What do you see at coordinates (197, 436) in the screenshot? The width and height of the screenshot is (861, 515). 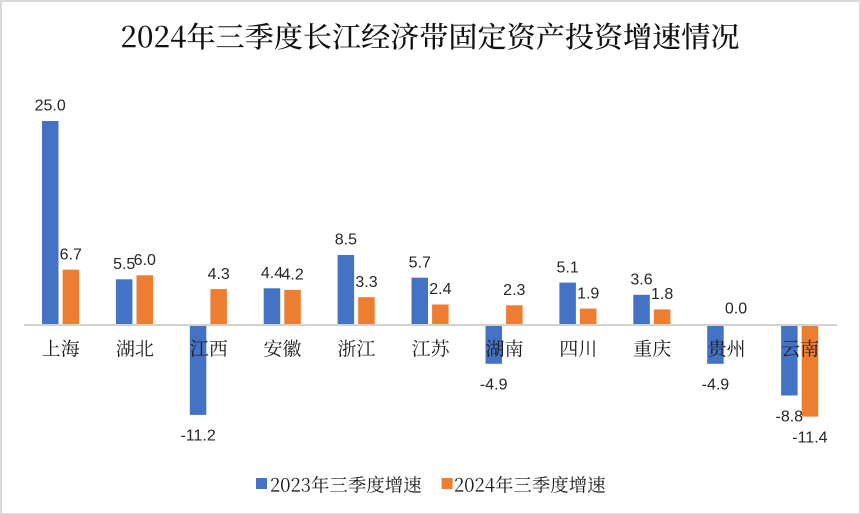 I see `svg-text: -11.2` at bounding box center [197, 436].